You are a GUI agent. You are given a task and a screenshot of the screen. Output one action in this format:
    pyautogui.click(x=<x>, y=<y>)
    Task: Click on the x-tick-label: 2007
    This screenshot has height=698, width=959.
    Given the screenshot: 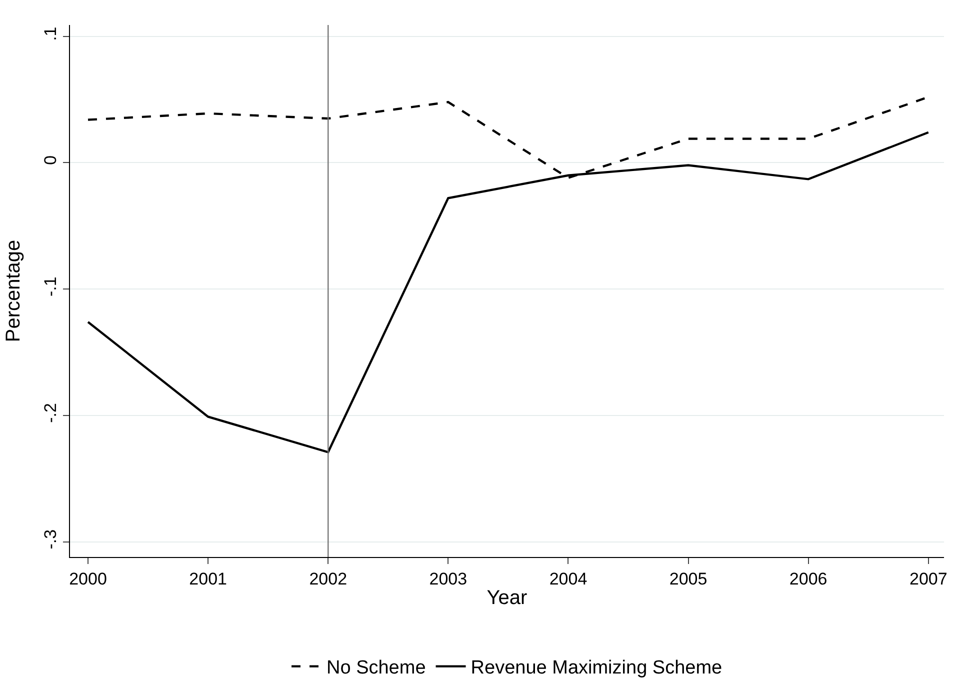 What is the action you would take?
    pyautogui.click(x=928, y=578)
    